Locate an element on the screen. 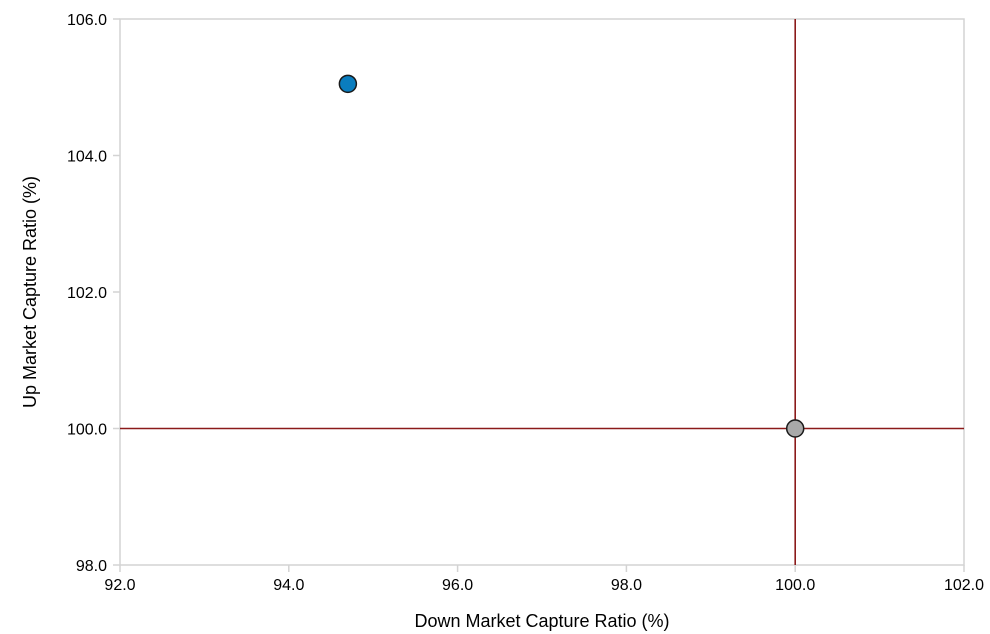 Image resolution: width=990 pixels, height=634 pixels. y-tick-label: 98.0 is located at coordinates (91, 566).